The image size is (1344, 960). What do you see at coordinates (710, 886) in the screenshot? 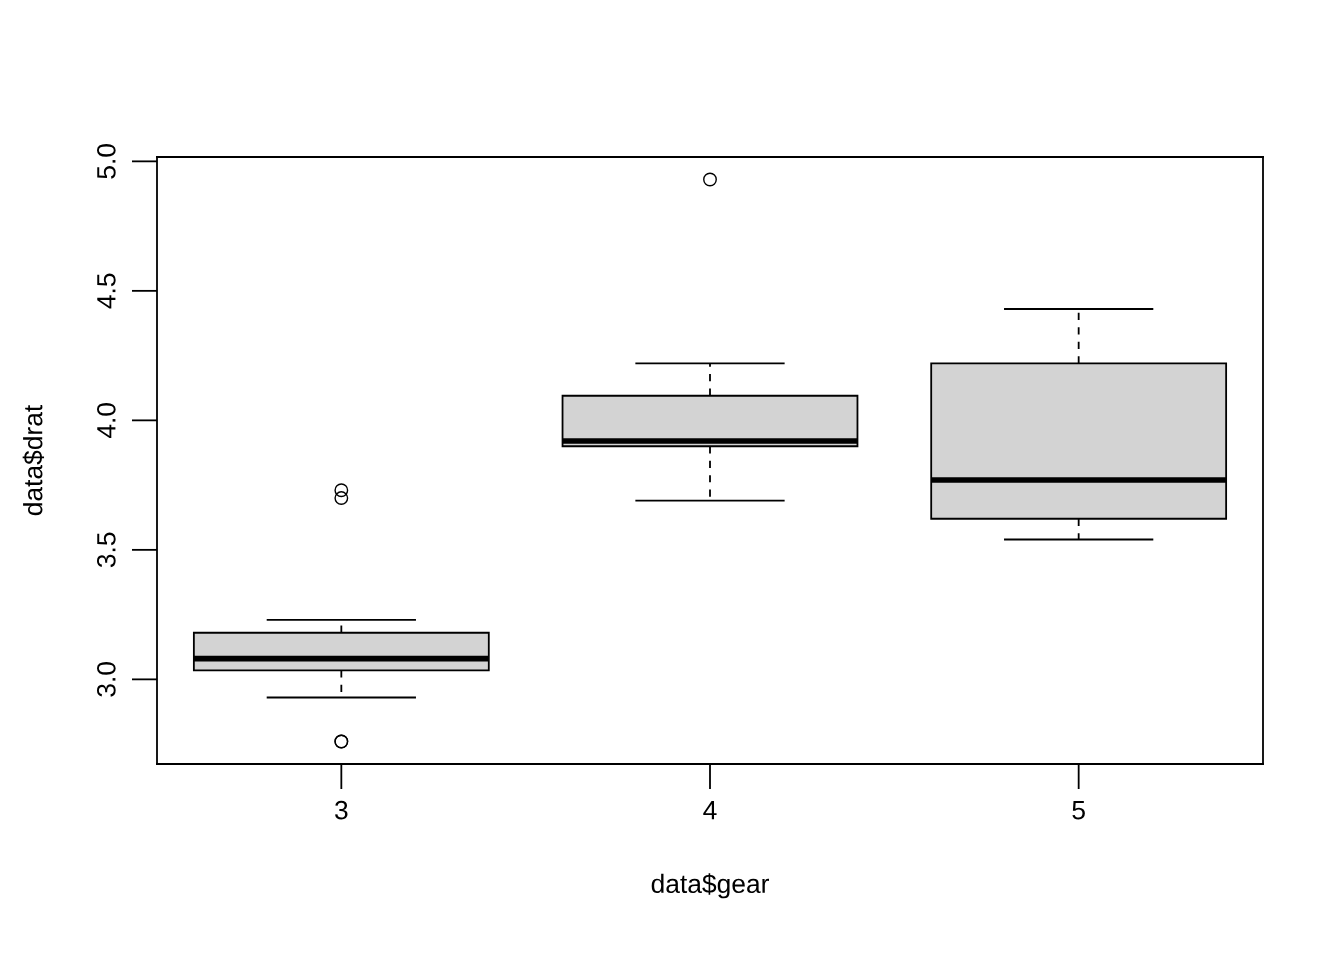
I see `x-axis-title: data$gear` at bounding box center [710, 886].